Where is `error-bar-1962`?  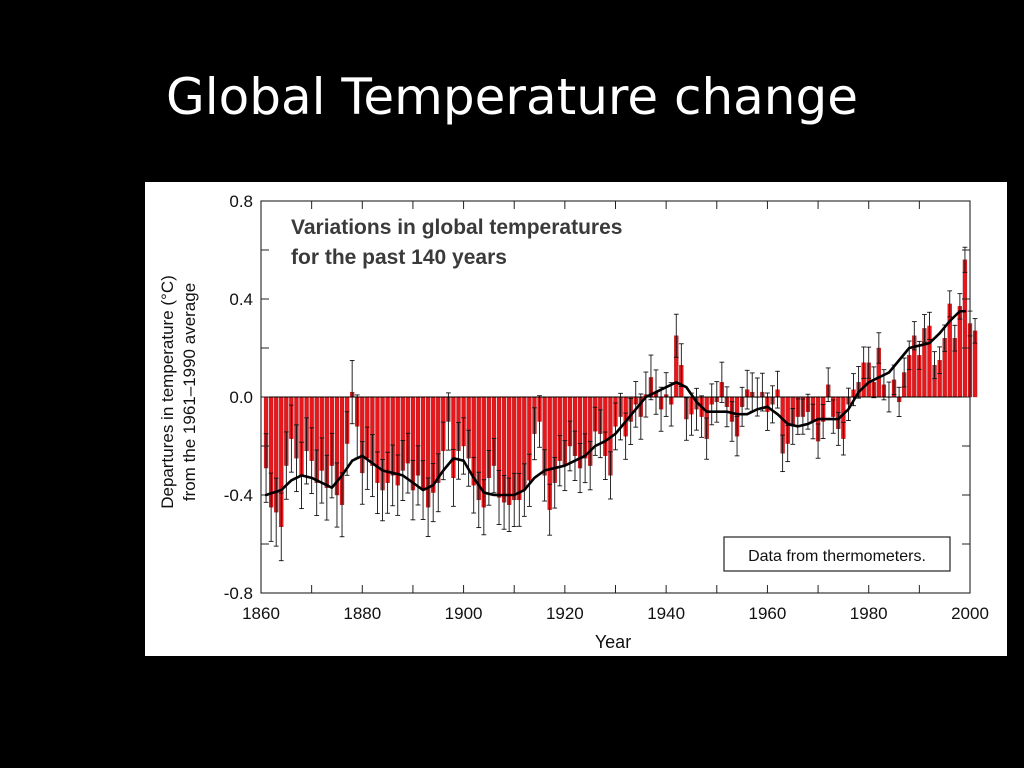
error-bar-1962 is located at coordinates (777, 389).